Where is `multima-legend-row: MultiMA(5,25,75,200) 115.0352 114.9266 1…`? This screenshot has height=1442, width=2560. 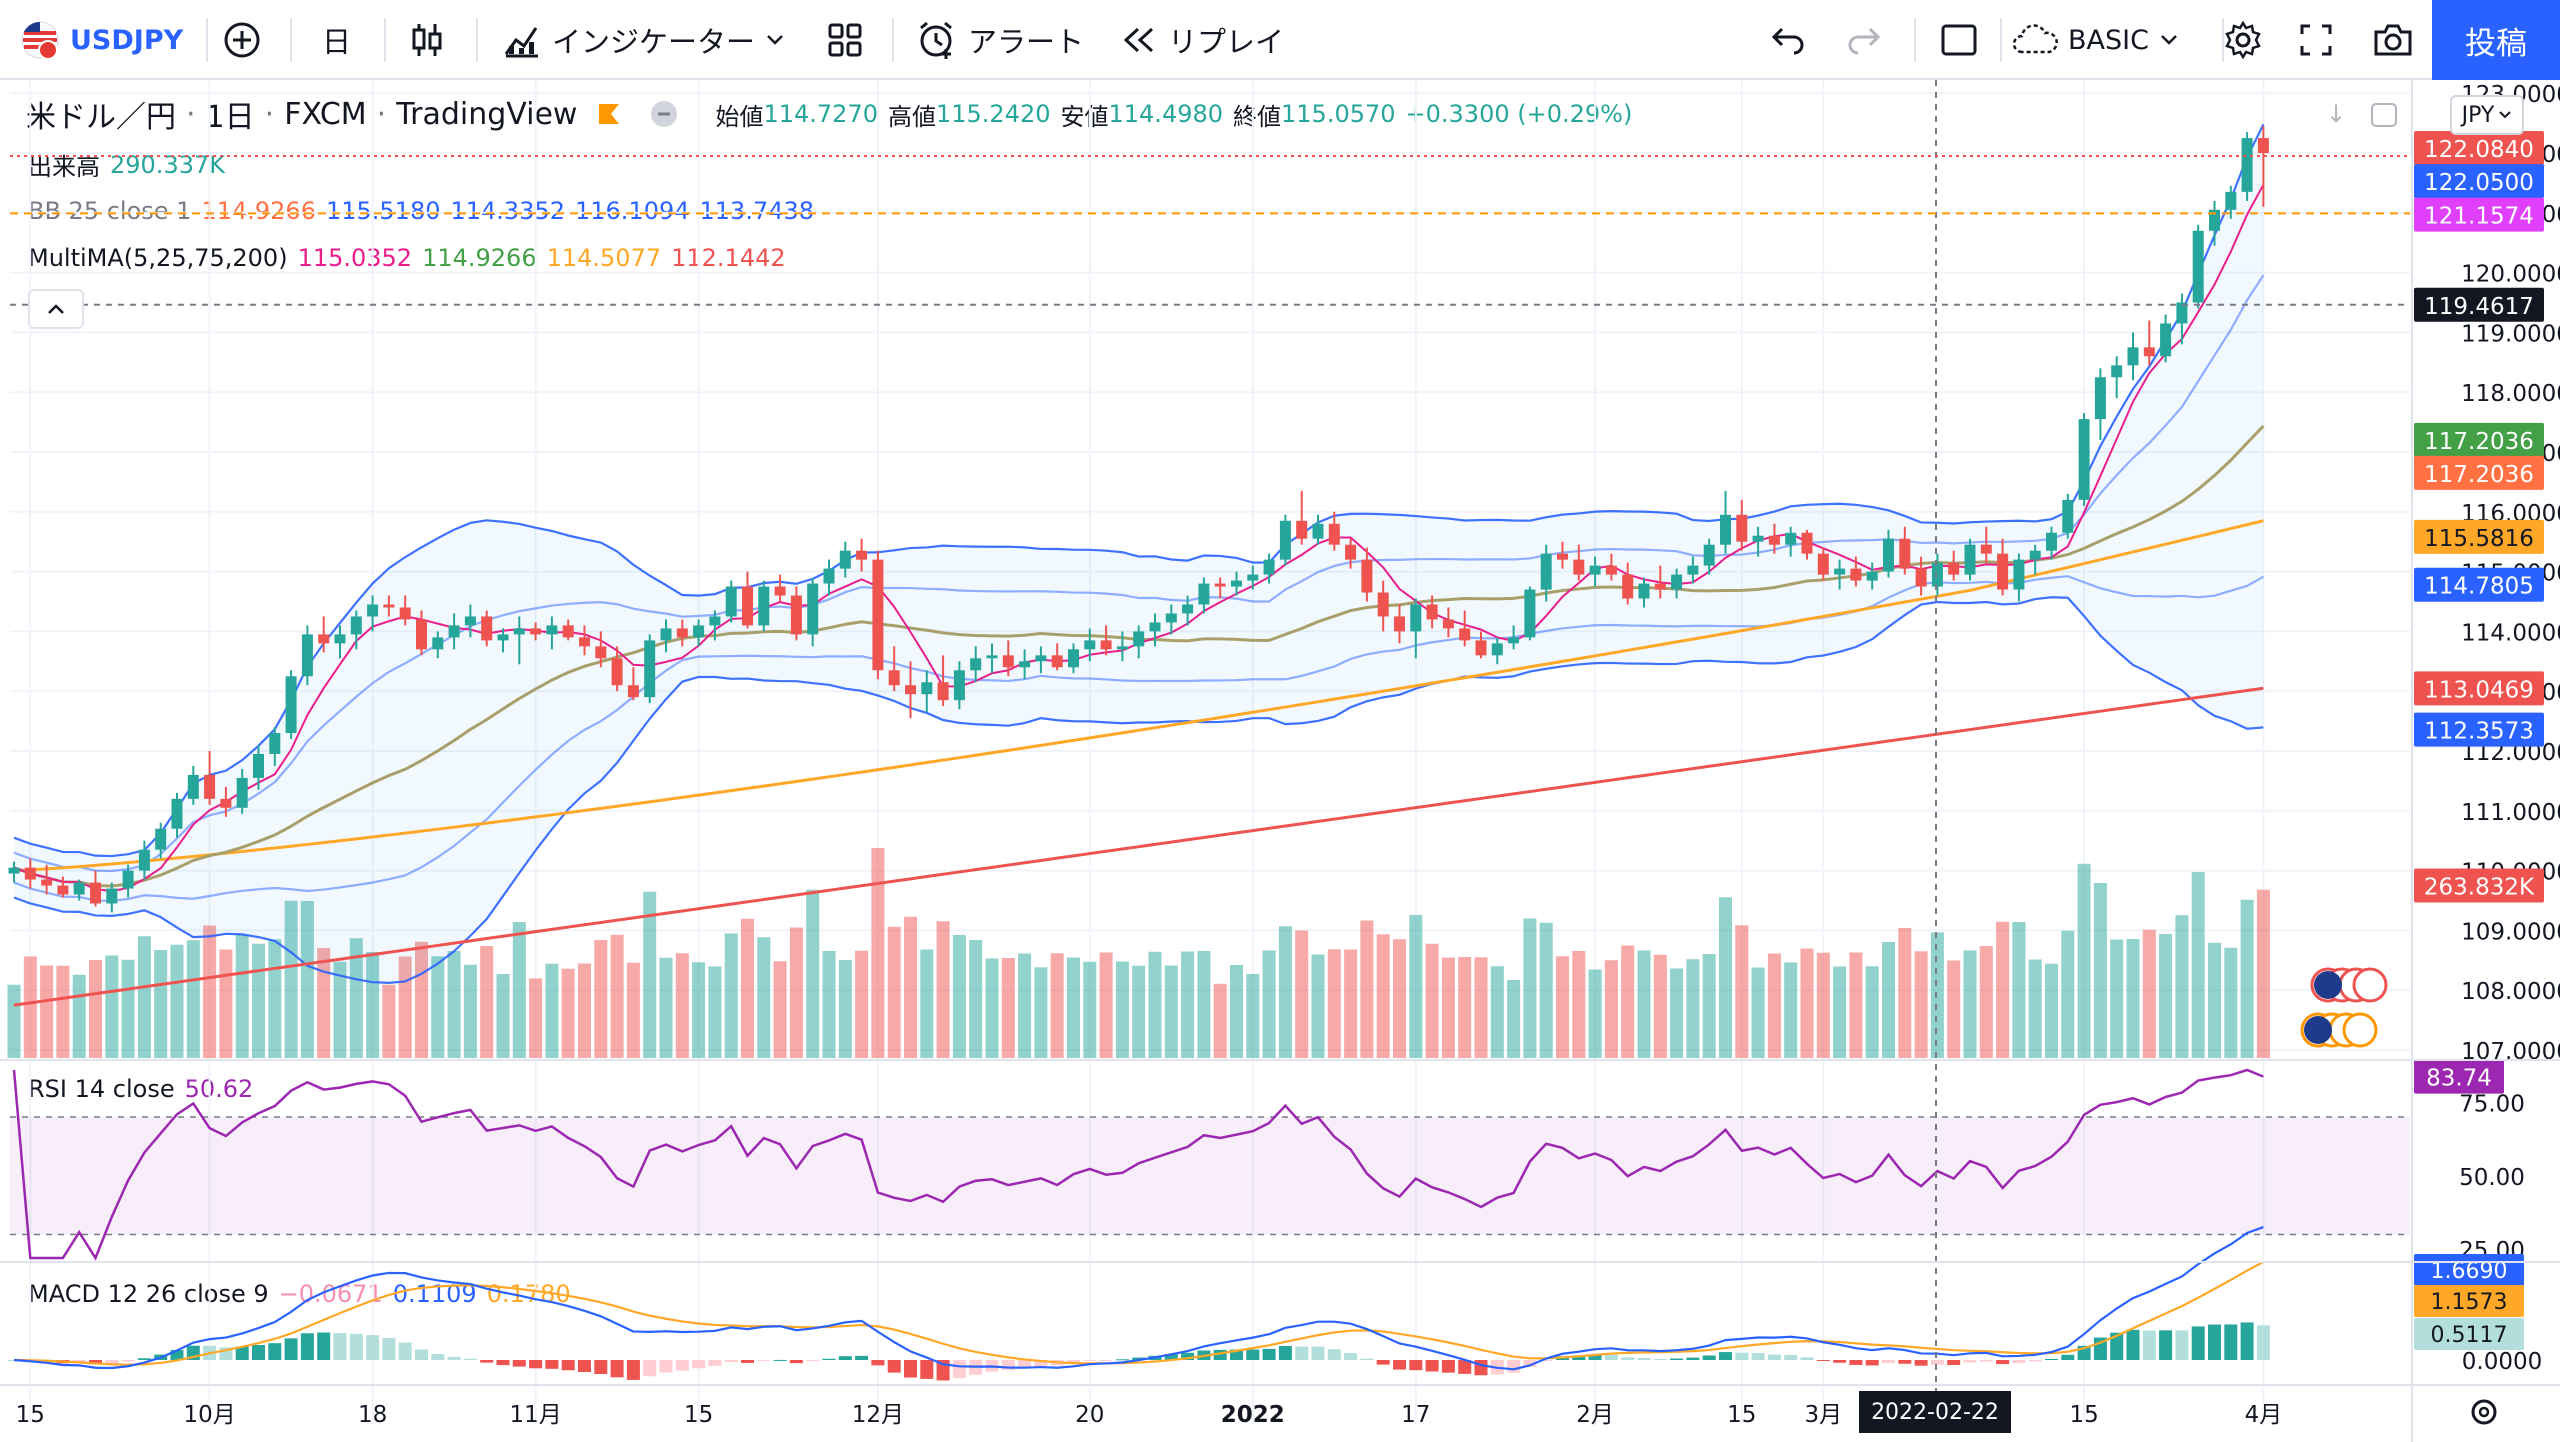 multima-legend-row: MultiMA(5,25,75,200) 115.0352 114.9266 1… is located at coordinates (407, 258).